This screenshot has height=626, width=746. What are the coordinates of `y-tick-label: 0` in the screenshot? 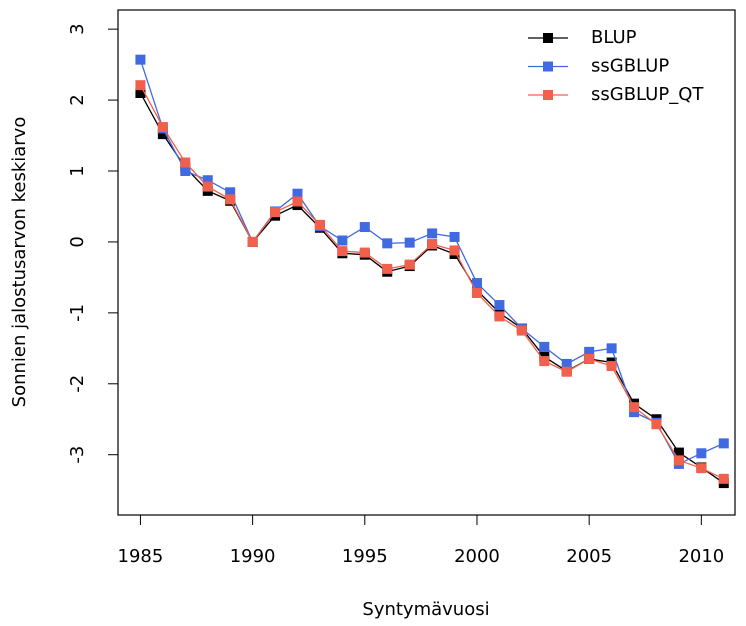 It's located at (77, 241).